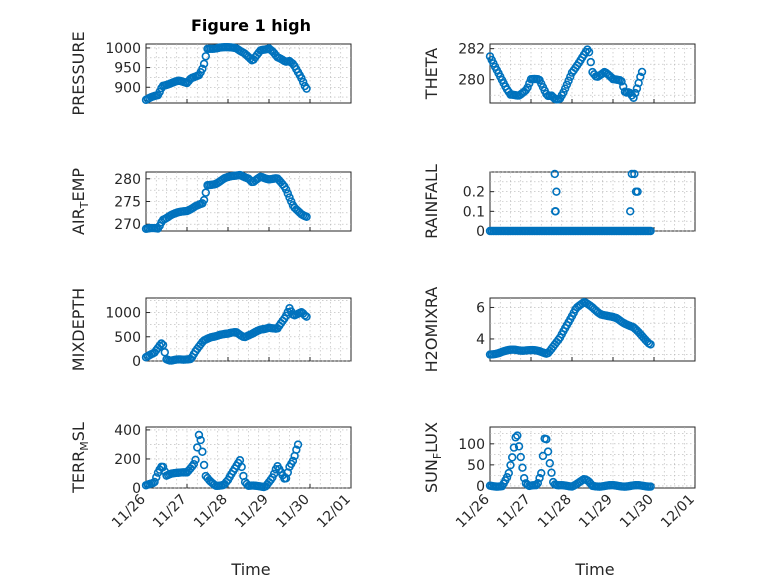 This screenshot has height=583, width=778. I want to click on x-axis-label-left: Time, so click(250, 569).